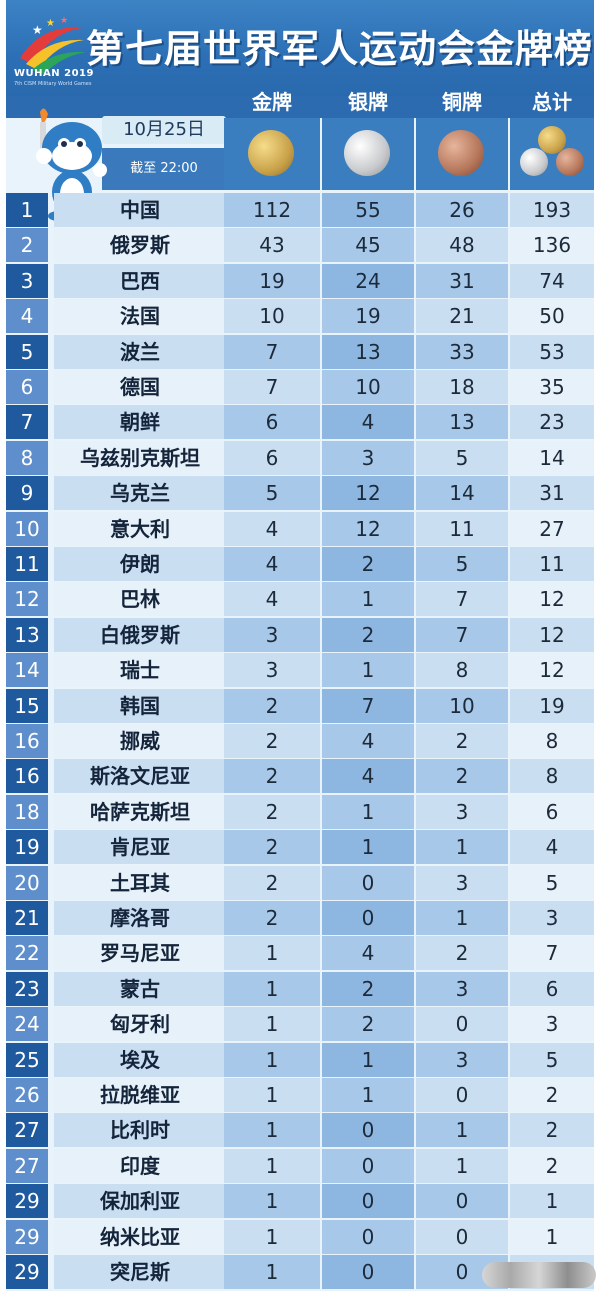 The width and height of the screenshot is (600, 1291). Describe the element at coordinates (552, 245) in the screenshot. I see `total-count: 136` at that location.